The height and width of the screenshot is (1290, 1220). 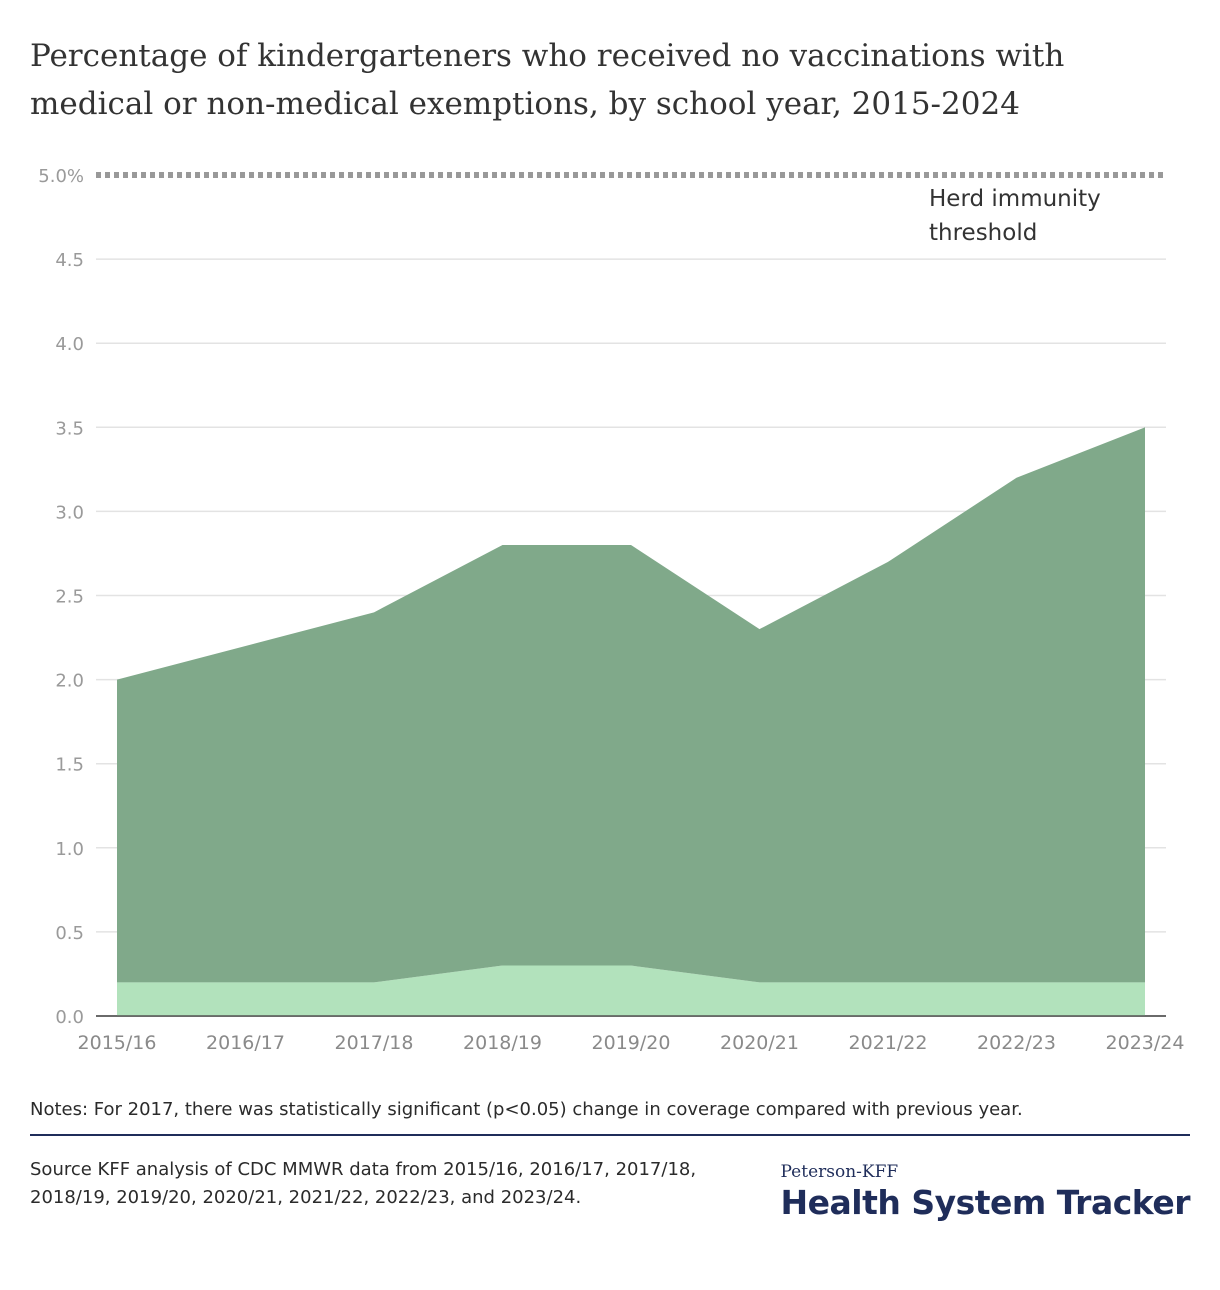 What do you see at coordinates (69, 512) in the screenshot?
I see `y-tick-label: 3.0` at bounding box center [69, 512].